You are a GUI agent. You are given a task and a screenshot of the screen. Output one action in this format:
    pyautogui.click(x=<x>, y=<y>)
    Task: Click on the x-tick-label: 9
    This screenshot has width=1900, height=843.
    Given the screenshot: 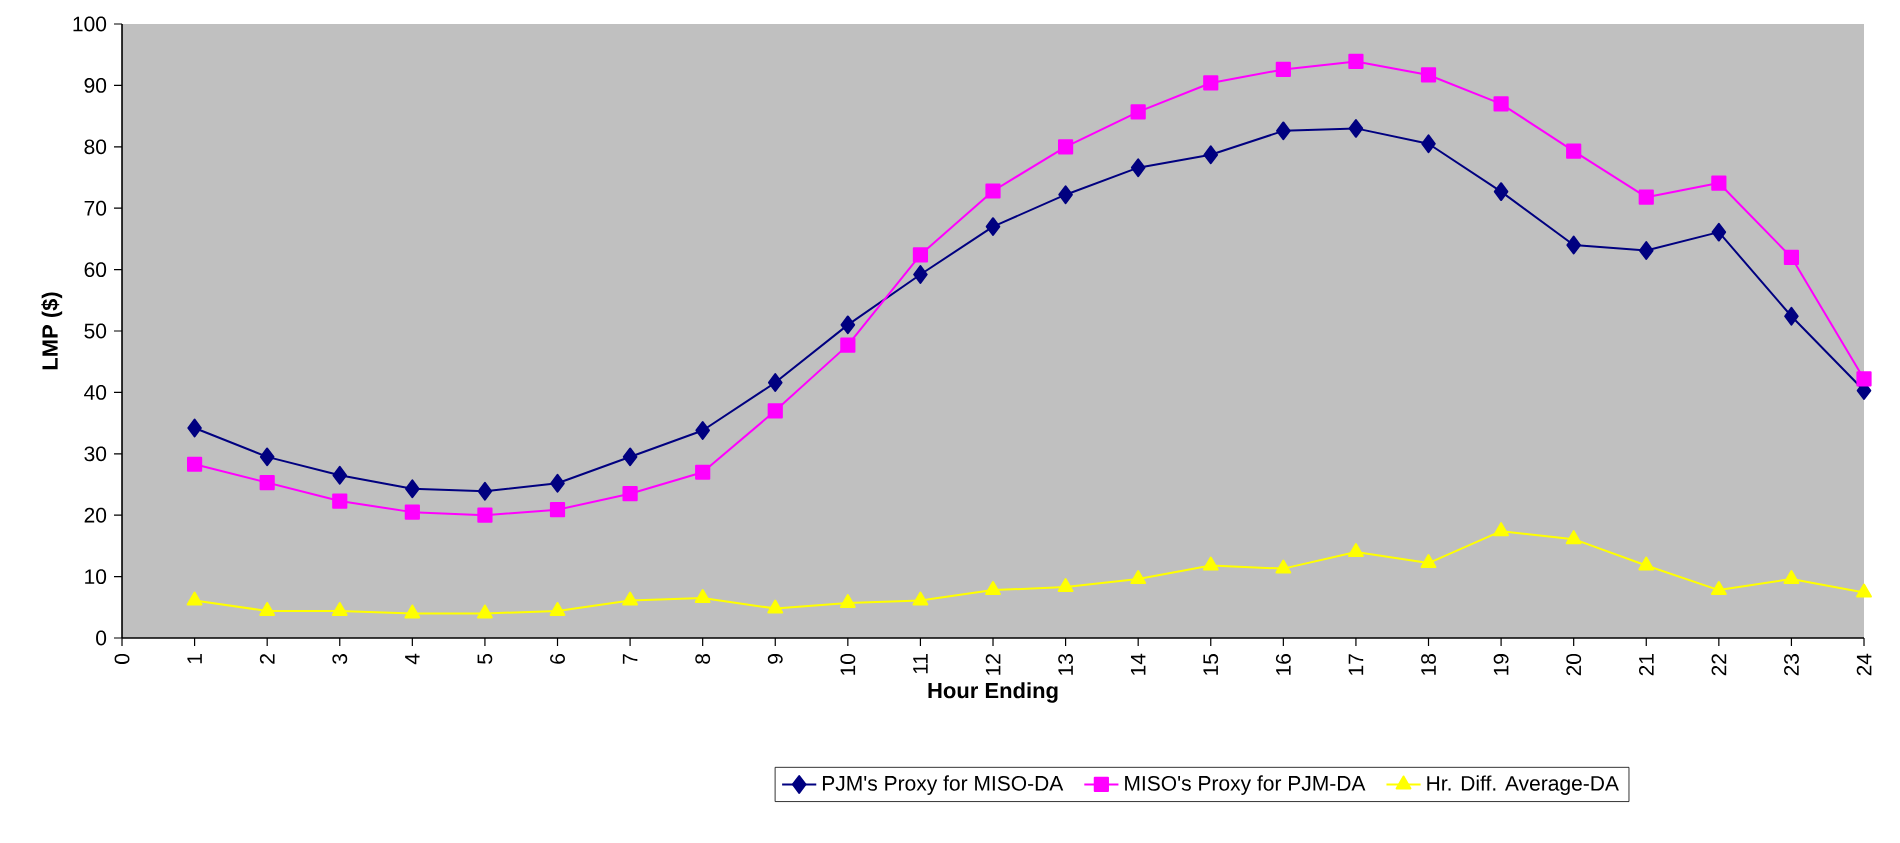 What is the action you would take?
    pyautogui.click(x=775, y=659)
    